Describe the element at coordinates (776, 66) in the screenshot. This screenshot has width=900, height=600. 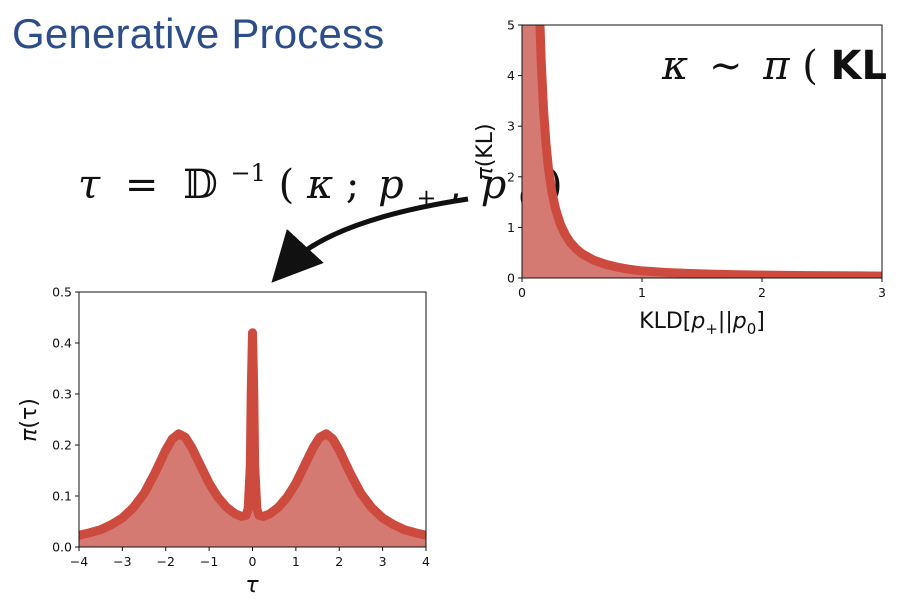
I see `annotation-pi: π` at that location.